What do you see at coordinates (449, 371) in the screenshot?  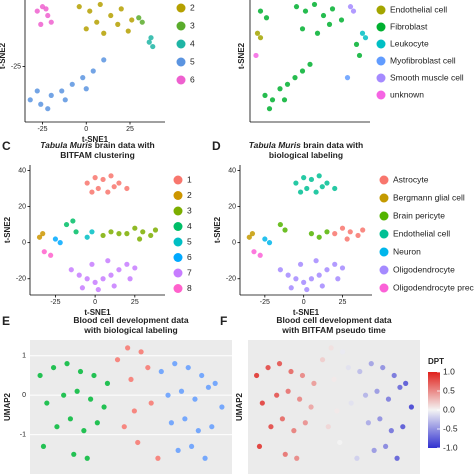 I see `colorbar-tick-label: 1.0` at bounding box center [449, 371].